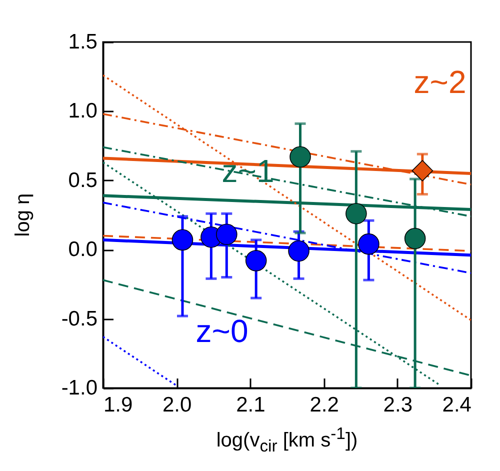 Image resolution: width=500 pixels, height=471 pixels. I want to click on y-tick-label: 0.0, so click(83, 250).